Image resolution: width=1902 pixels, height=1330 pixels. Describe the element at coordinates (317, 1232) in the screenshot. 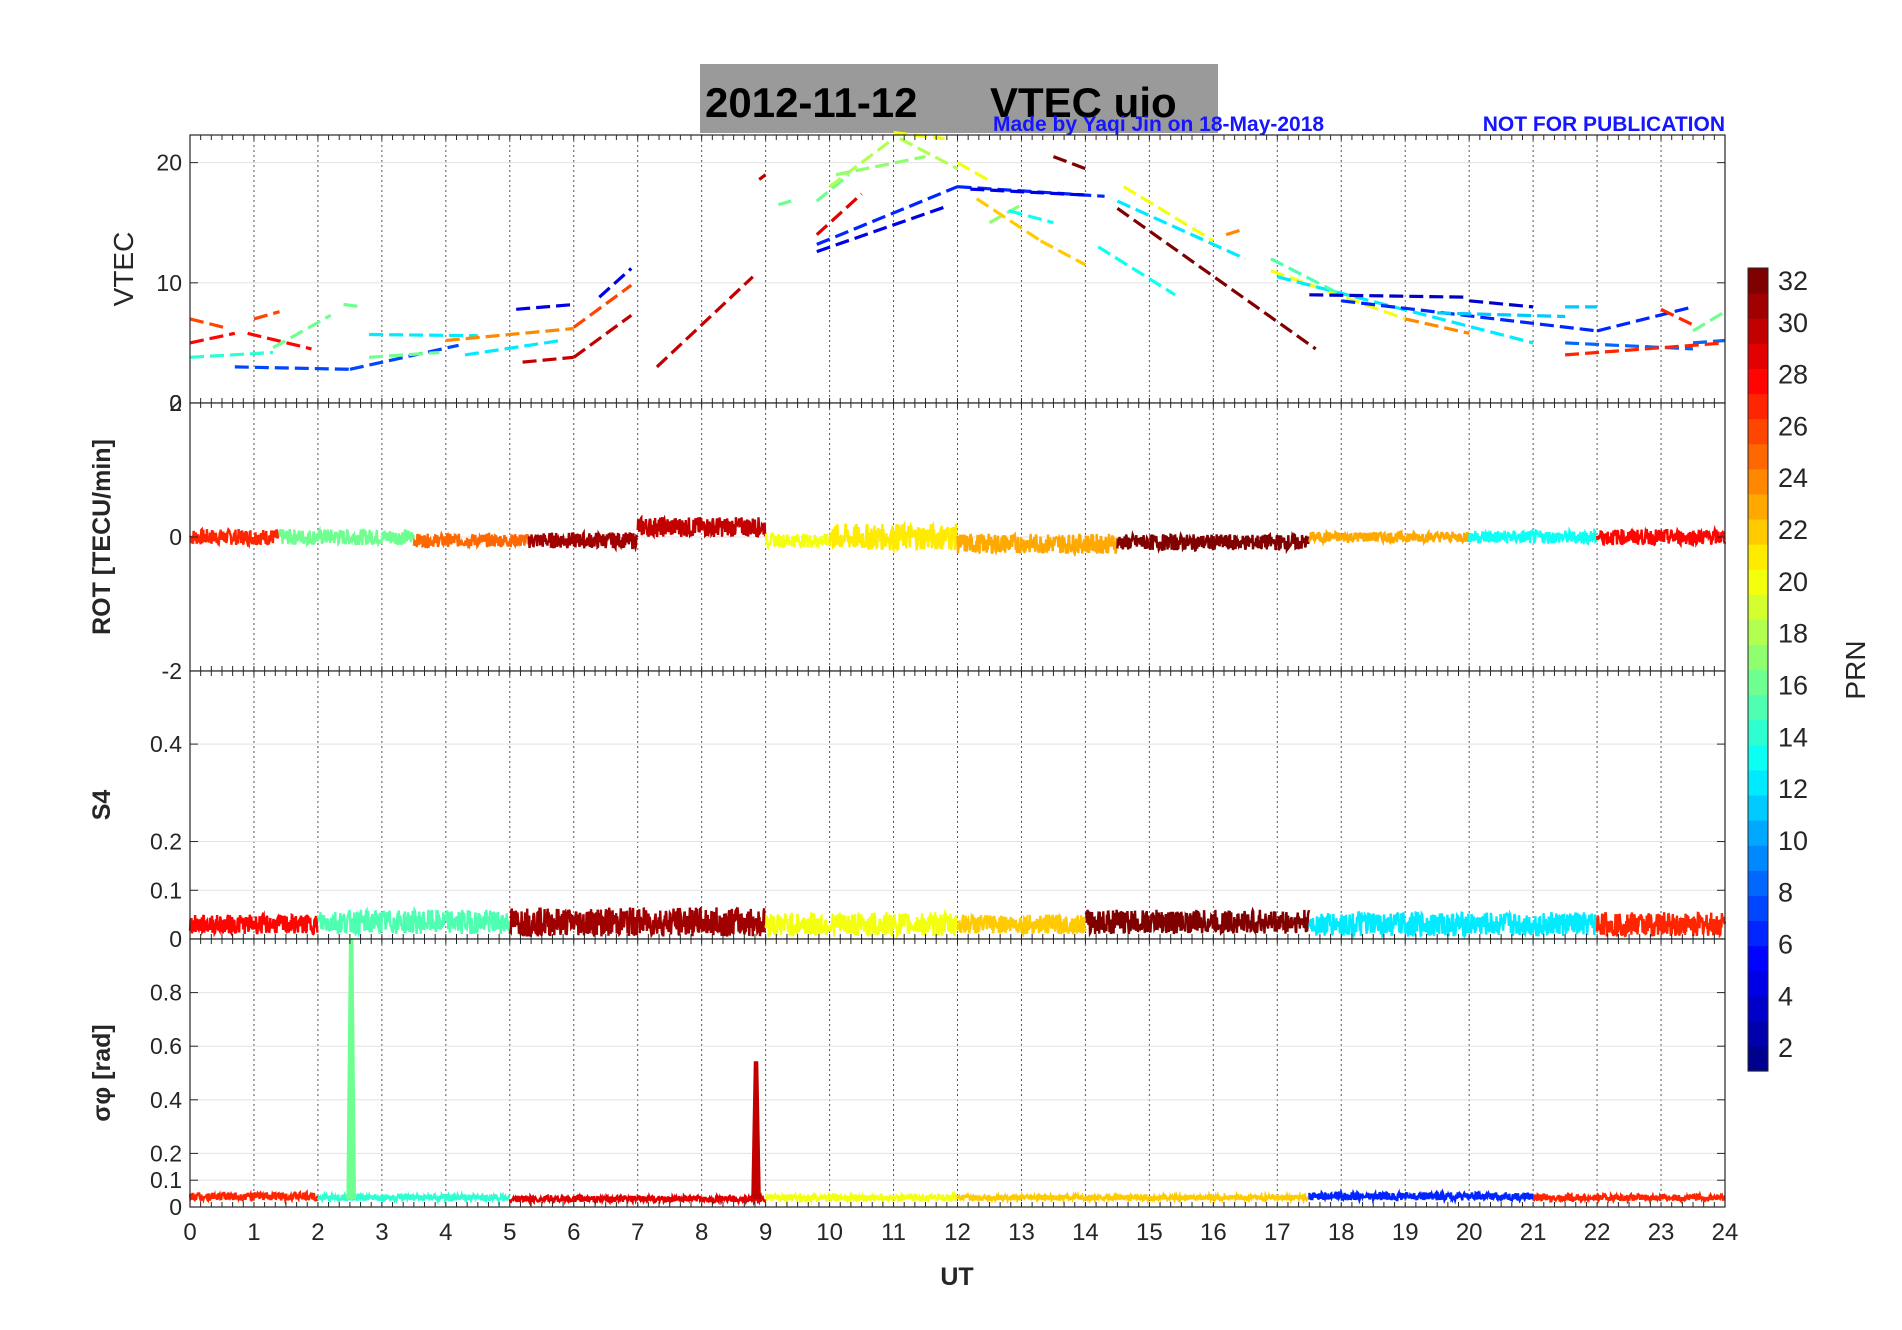

I see `x-tick-label: 2` at that location.